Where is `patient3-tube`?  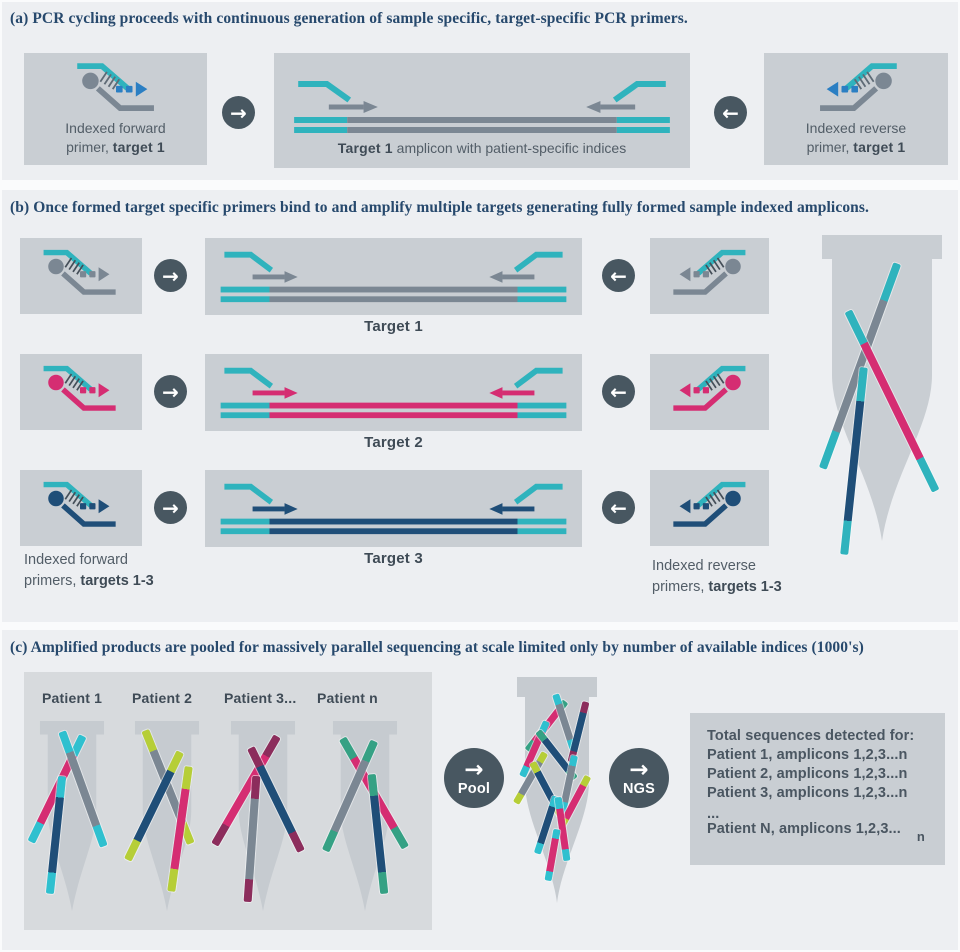
patient3-tube is located at coordinates (258, 818).